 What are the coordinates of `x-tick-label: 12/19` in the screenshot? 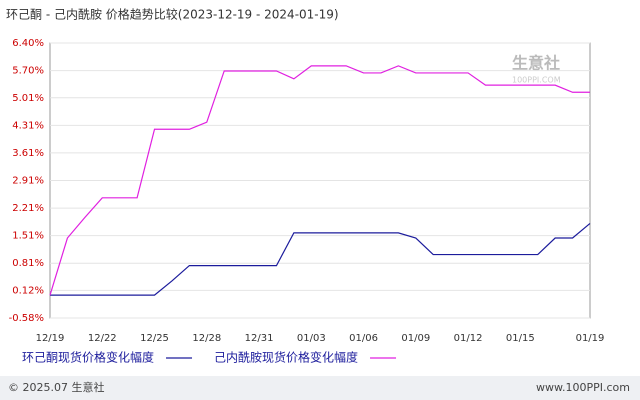 It's located at (50, 338).